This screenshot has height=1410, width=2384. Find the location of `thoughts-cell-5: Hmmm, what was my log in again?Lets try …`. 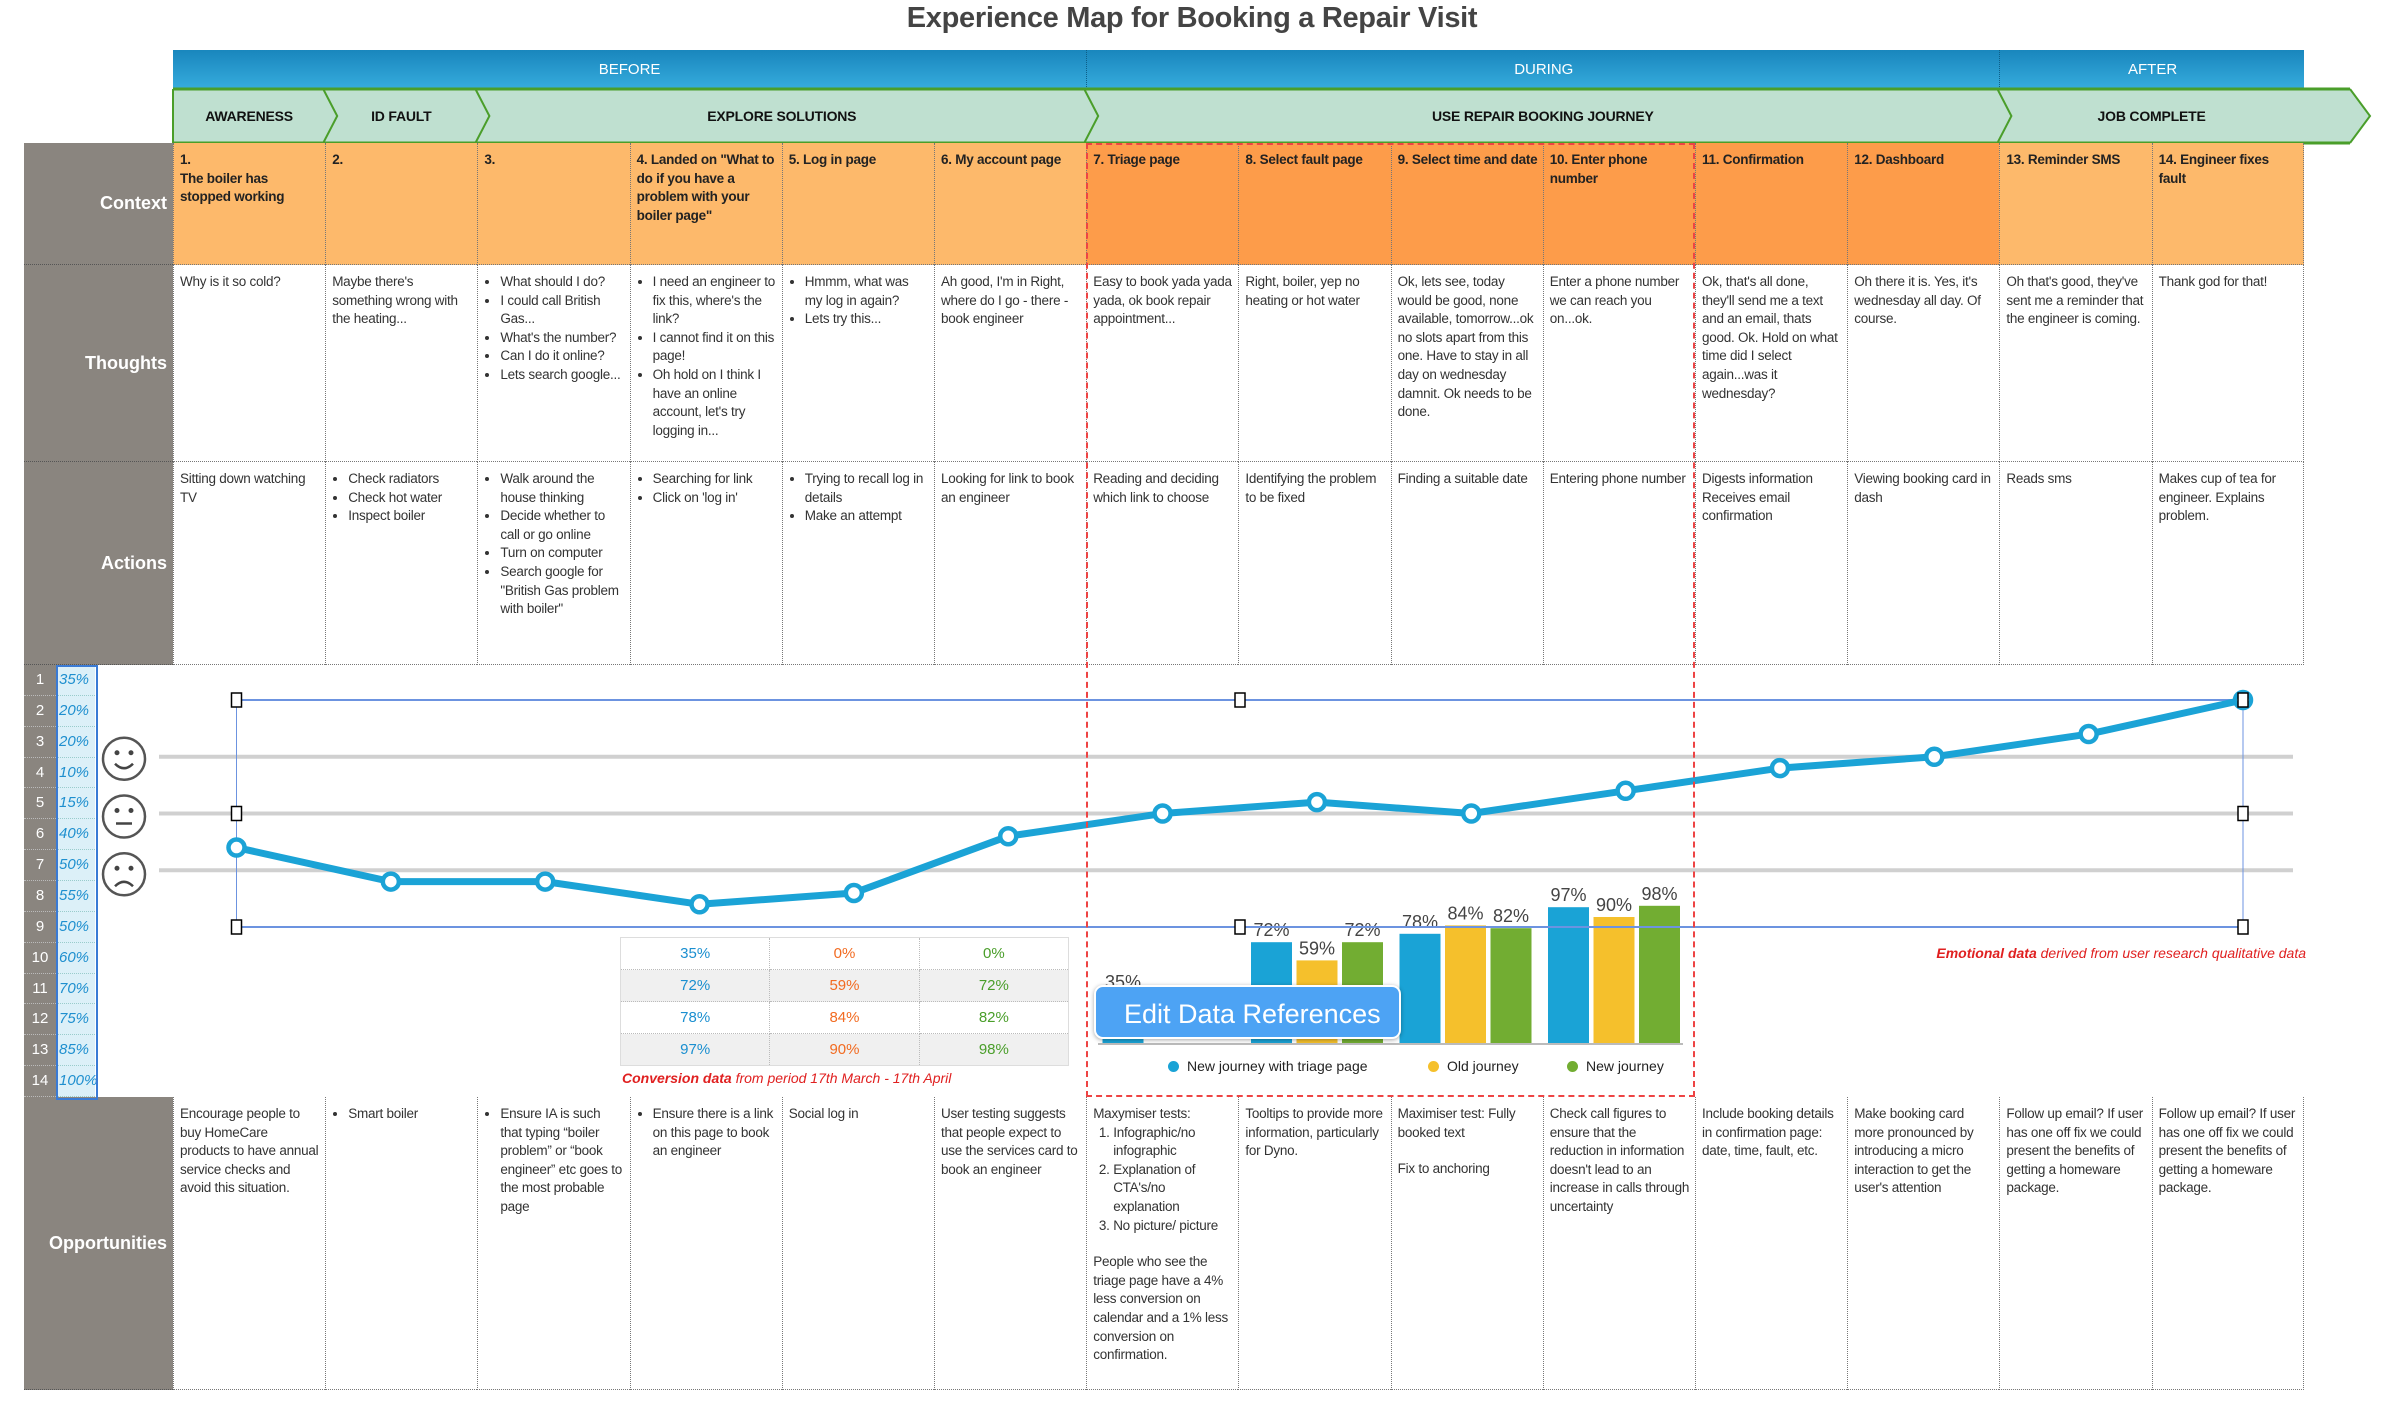

thoughts-cell-5: Hmmm, what was my log in again?Lets try … is located at coordinates (857, 363).